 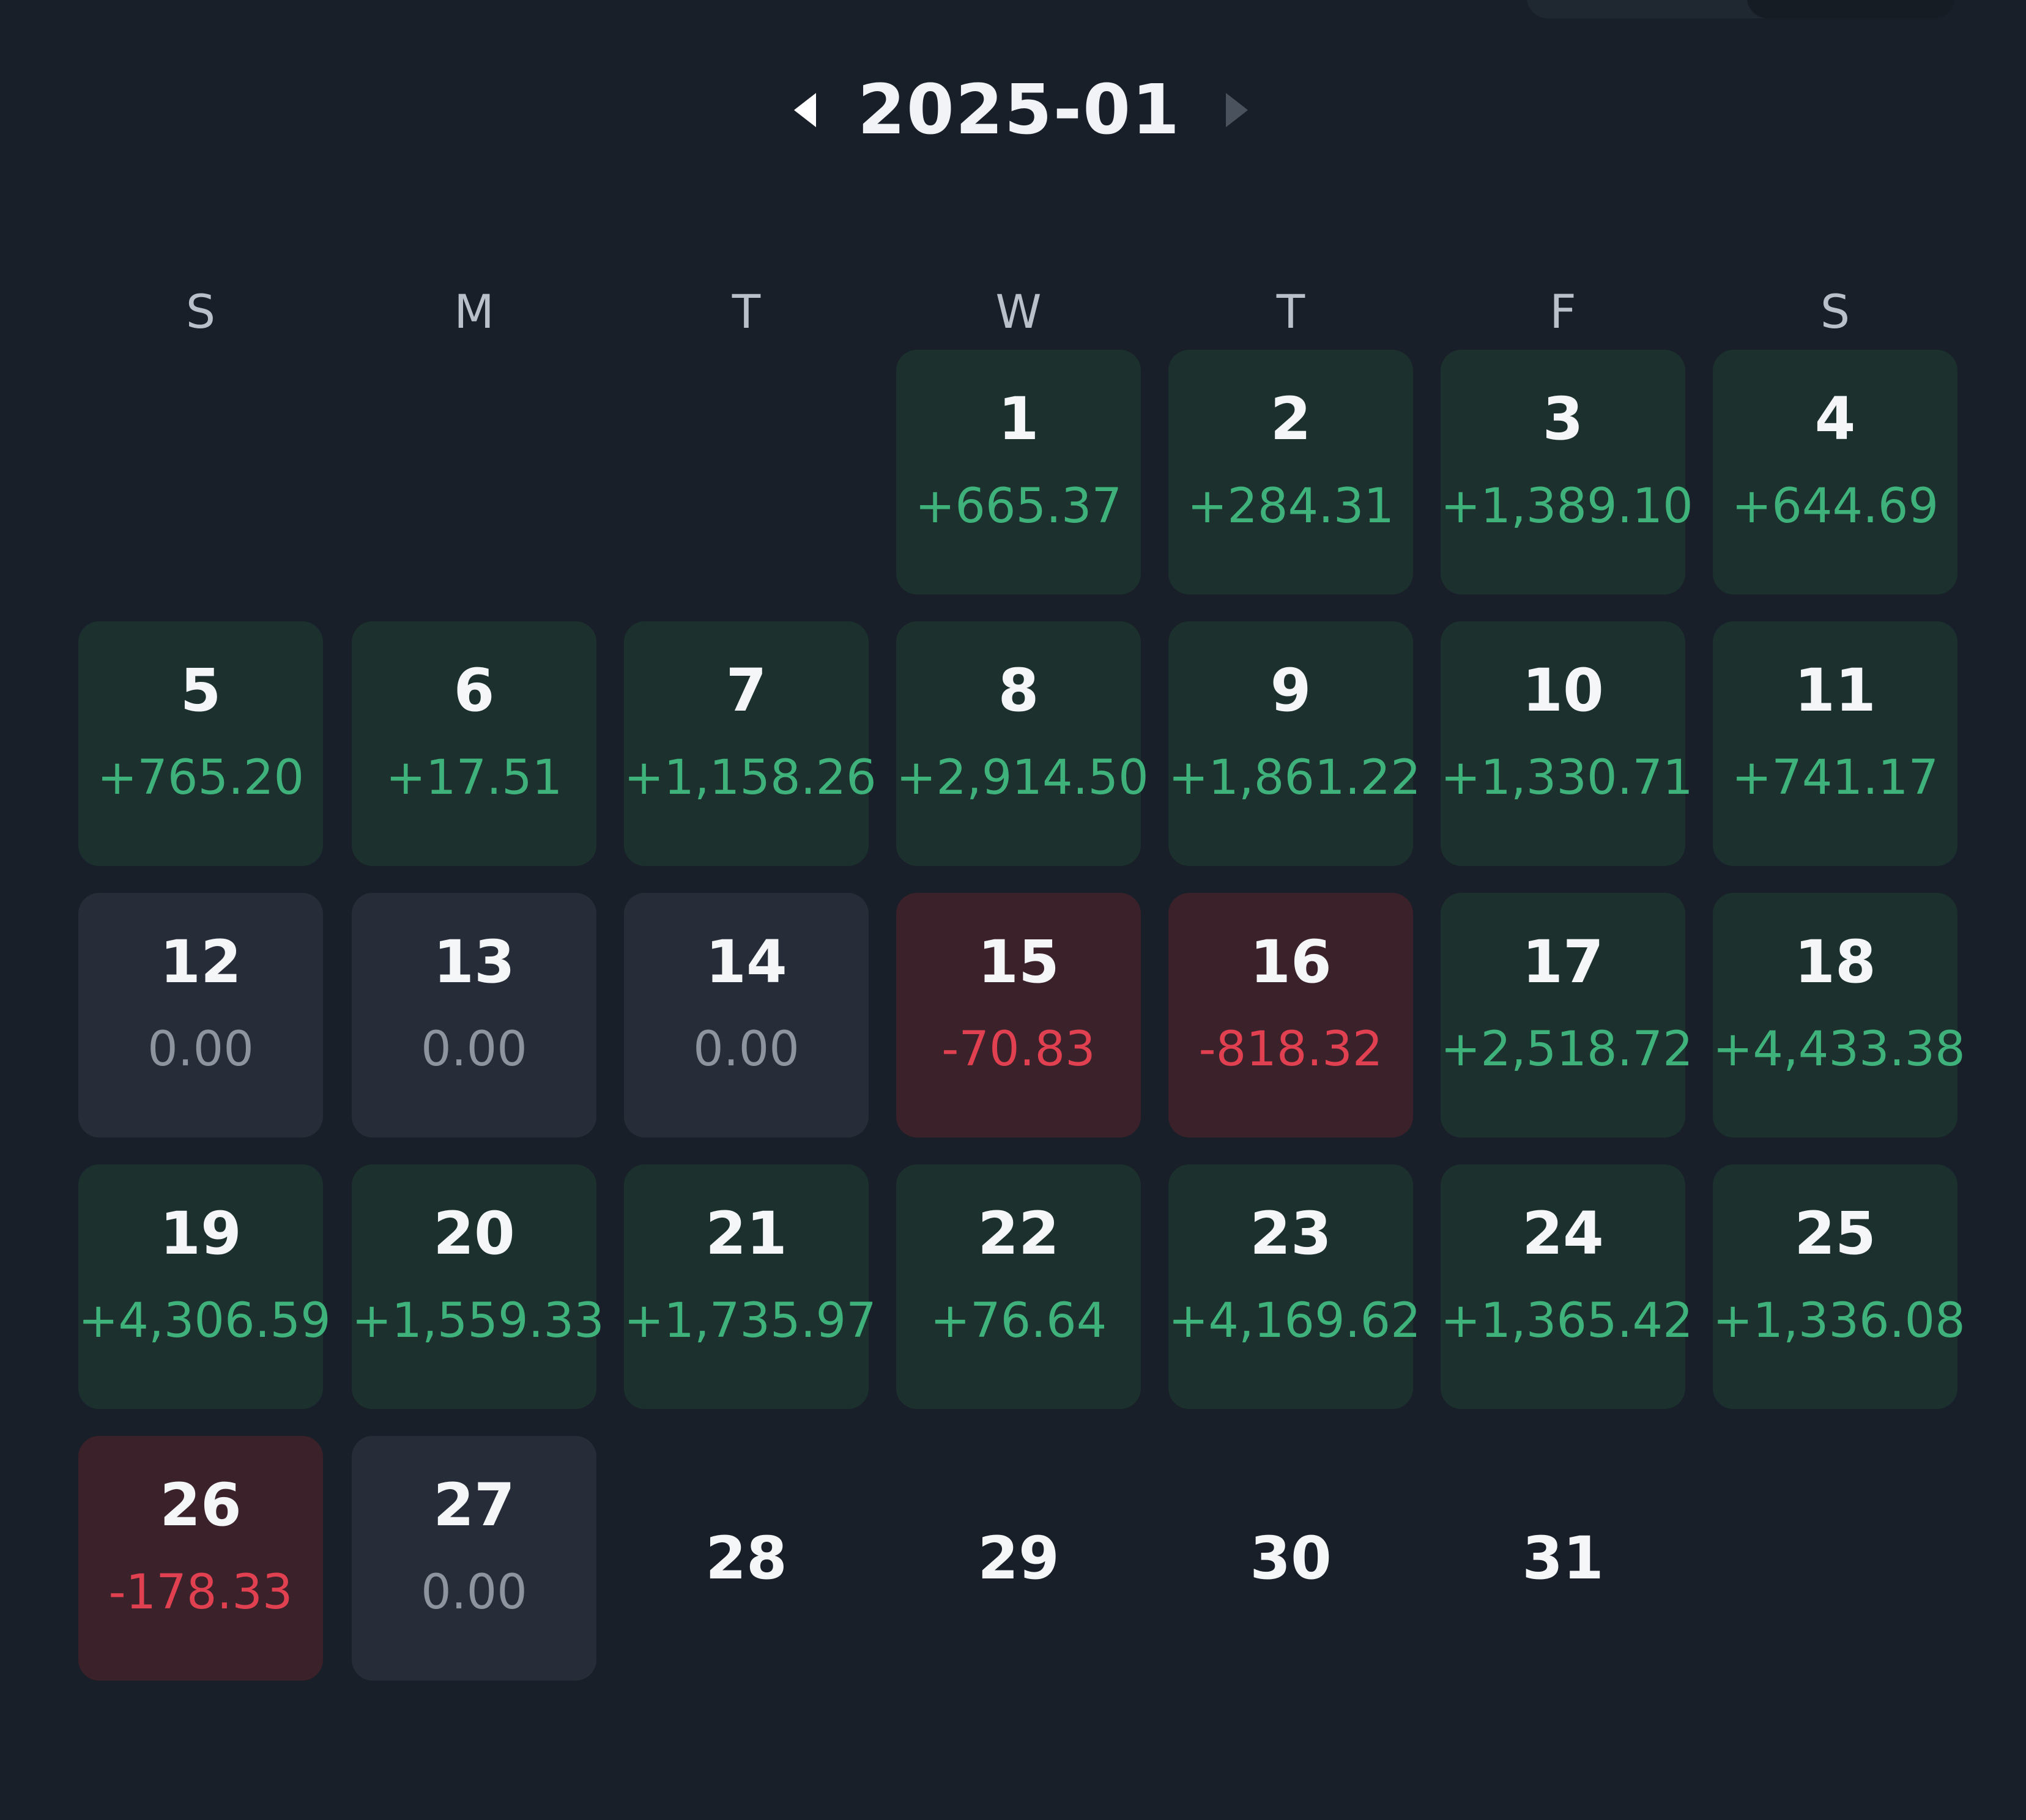 What do you see at coordinates (746, 962) in the screenshot?
I see `day-number: 14` at bounding box center [746, 962].